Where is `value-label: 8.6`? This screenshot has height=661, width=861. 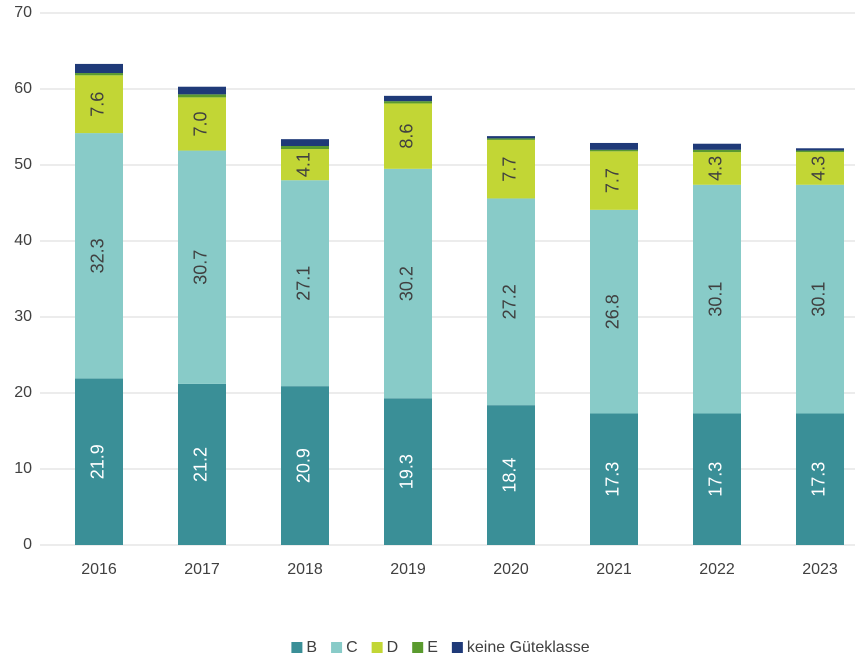
value-label: 8.6 is located at coordinates (407, 136).